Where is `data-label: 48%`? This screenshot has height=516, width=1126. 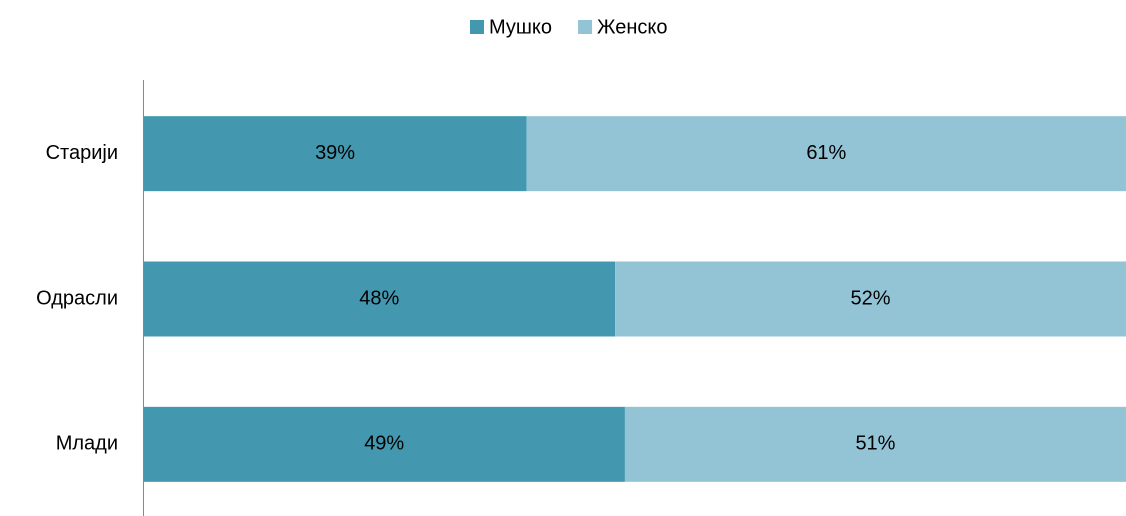 data-label: 48% is located at coordinates (379, 298).